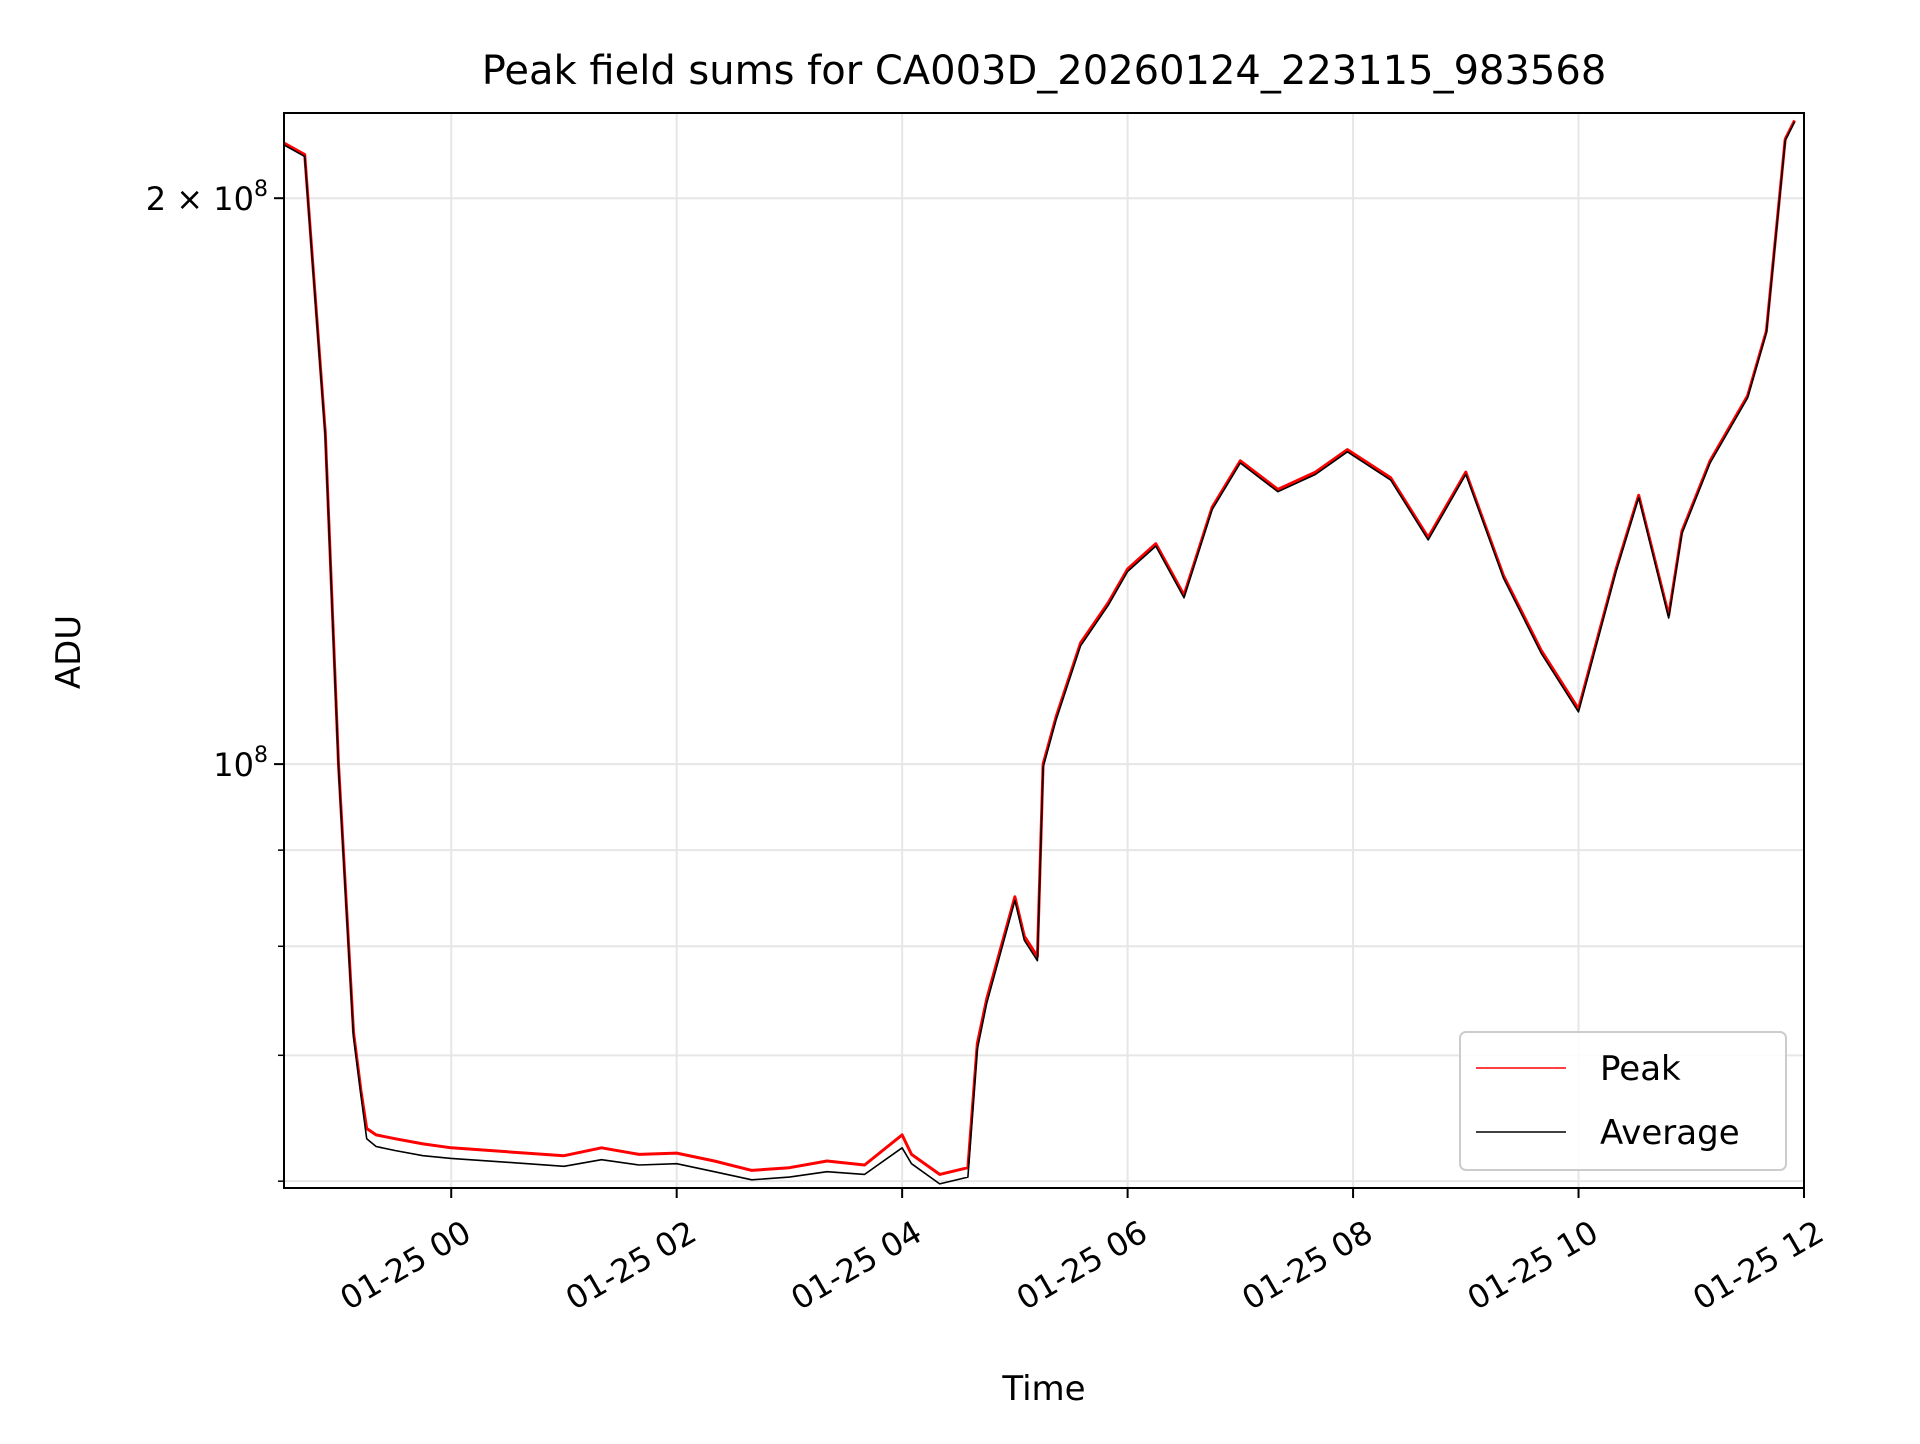 This screenshot has width=1920, height=1444. Describe the element at coordinates (207, 197) in the screenshot. I see `y-tick-label: 2 × 108` at that location.